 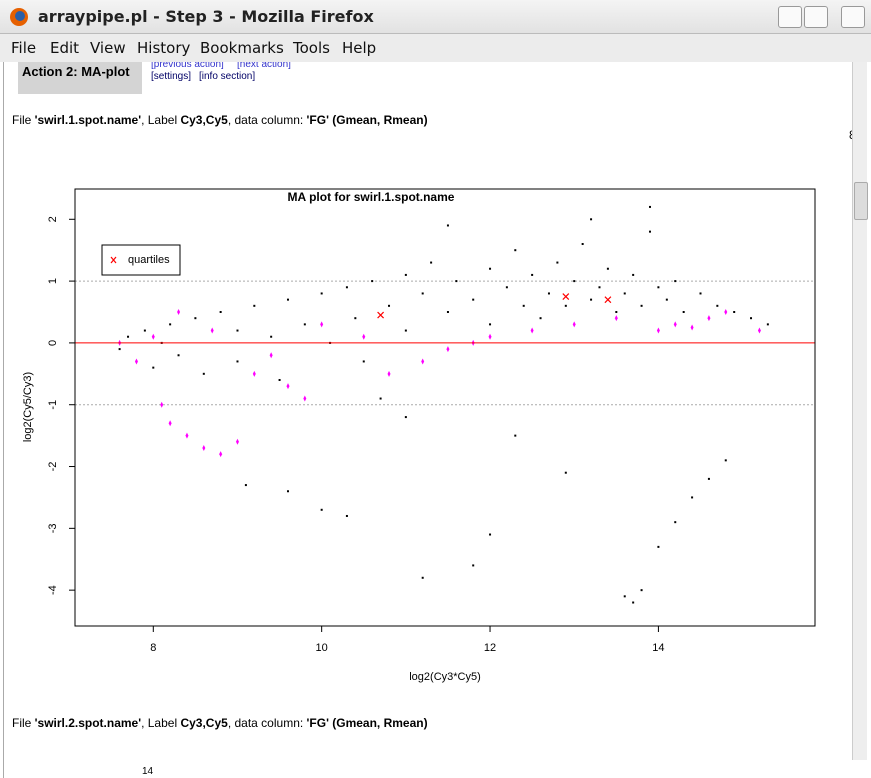 I want to click on clipped-label: 8, so click(x=851, y=135).